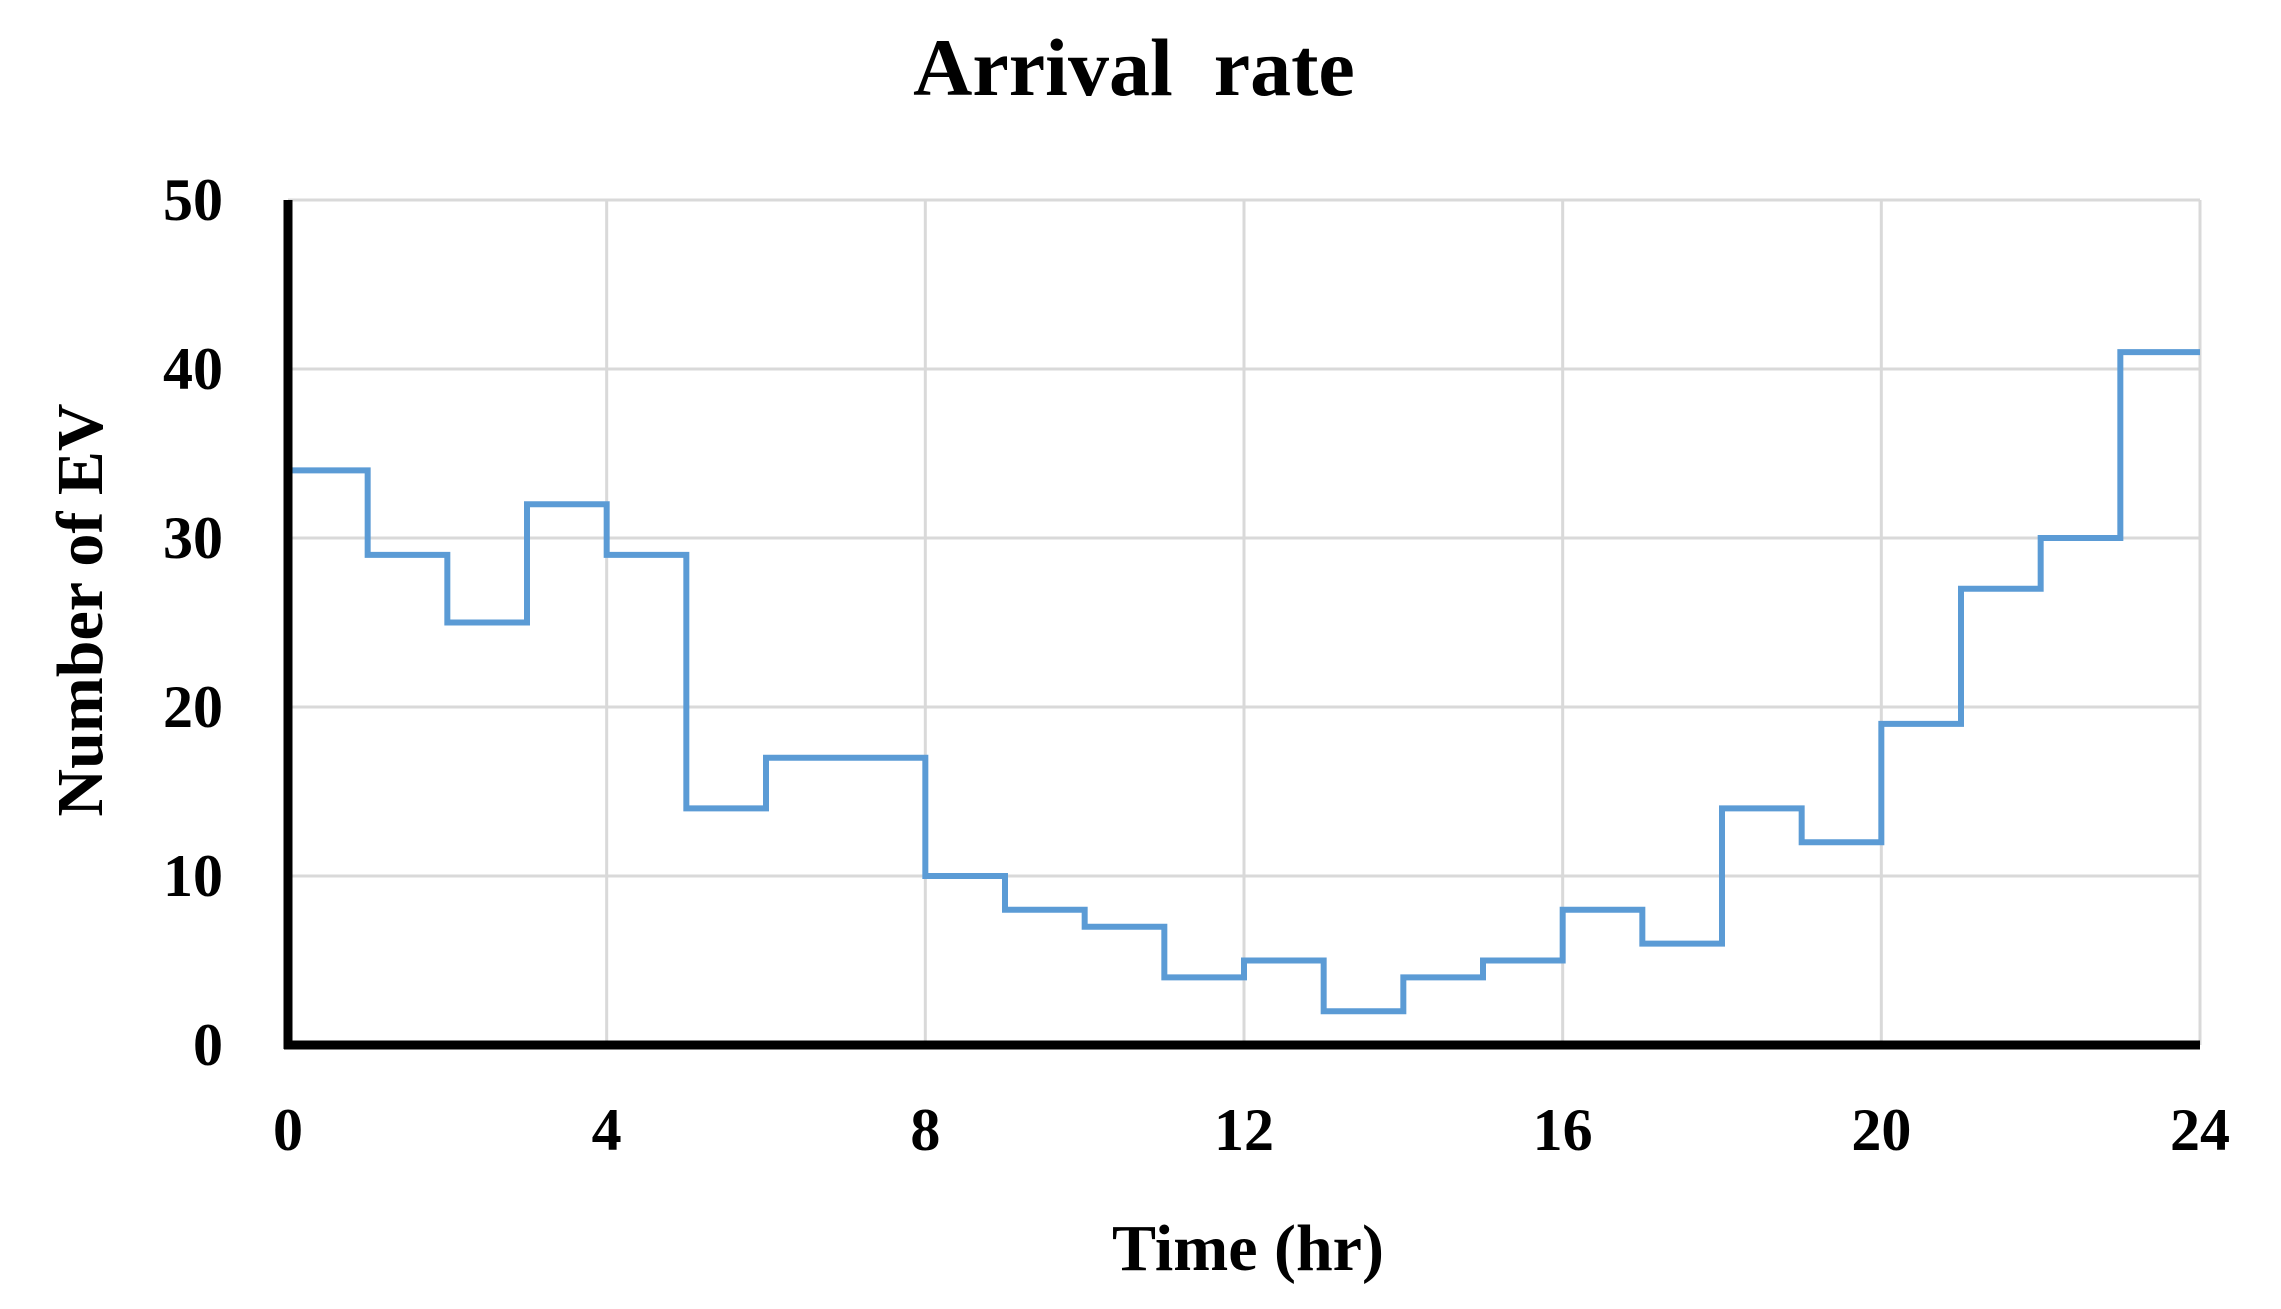  I want to click on x-tick-label: 8, so click(925, 1130).